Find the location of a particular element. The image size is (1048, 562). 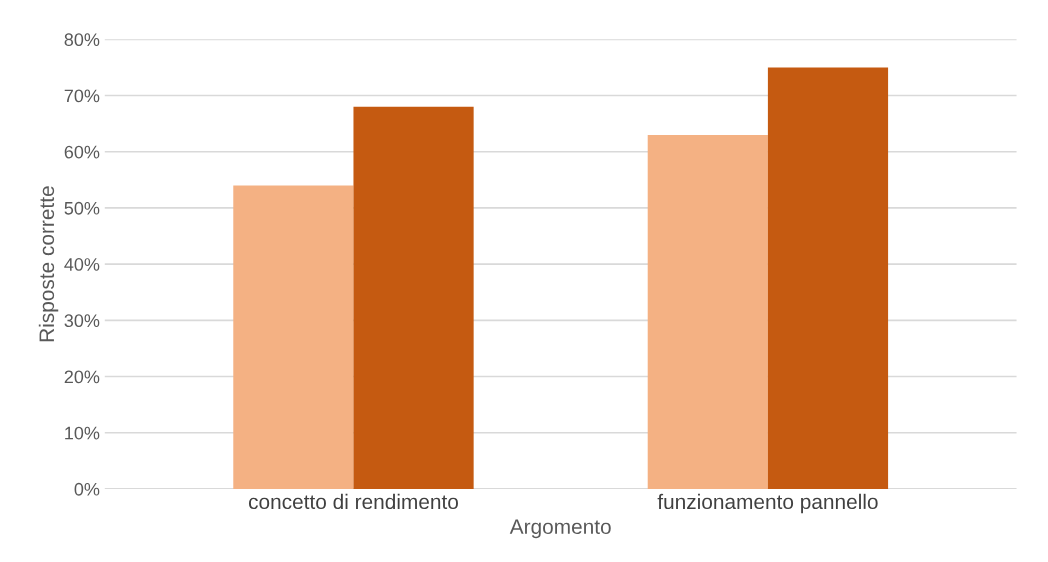

y-tick-label: 30% is located at coordinates (82, 321).